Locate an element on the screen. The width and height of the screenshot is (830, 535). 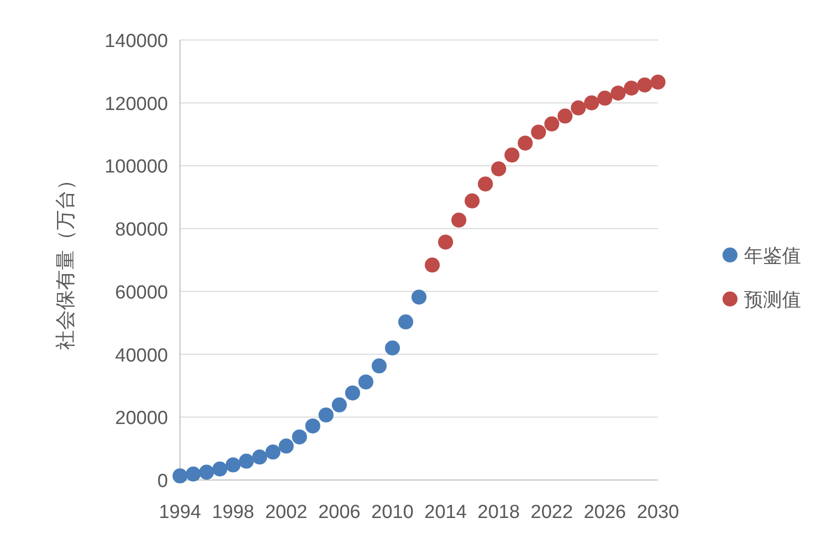
y-tick-label: 120000 is located at coordinates (136, 104).